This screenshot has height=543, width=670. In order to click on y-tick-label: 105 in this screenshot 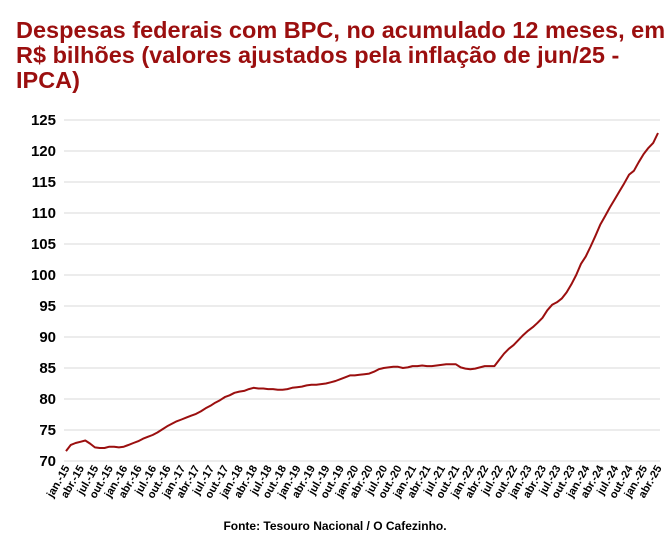, I will do `click(43, 244)`.